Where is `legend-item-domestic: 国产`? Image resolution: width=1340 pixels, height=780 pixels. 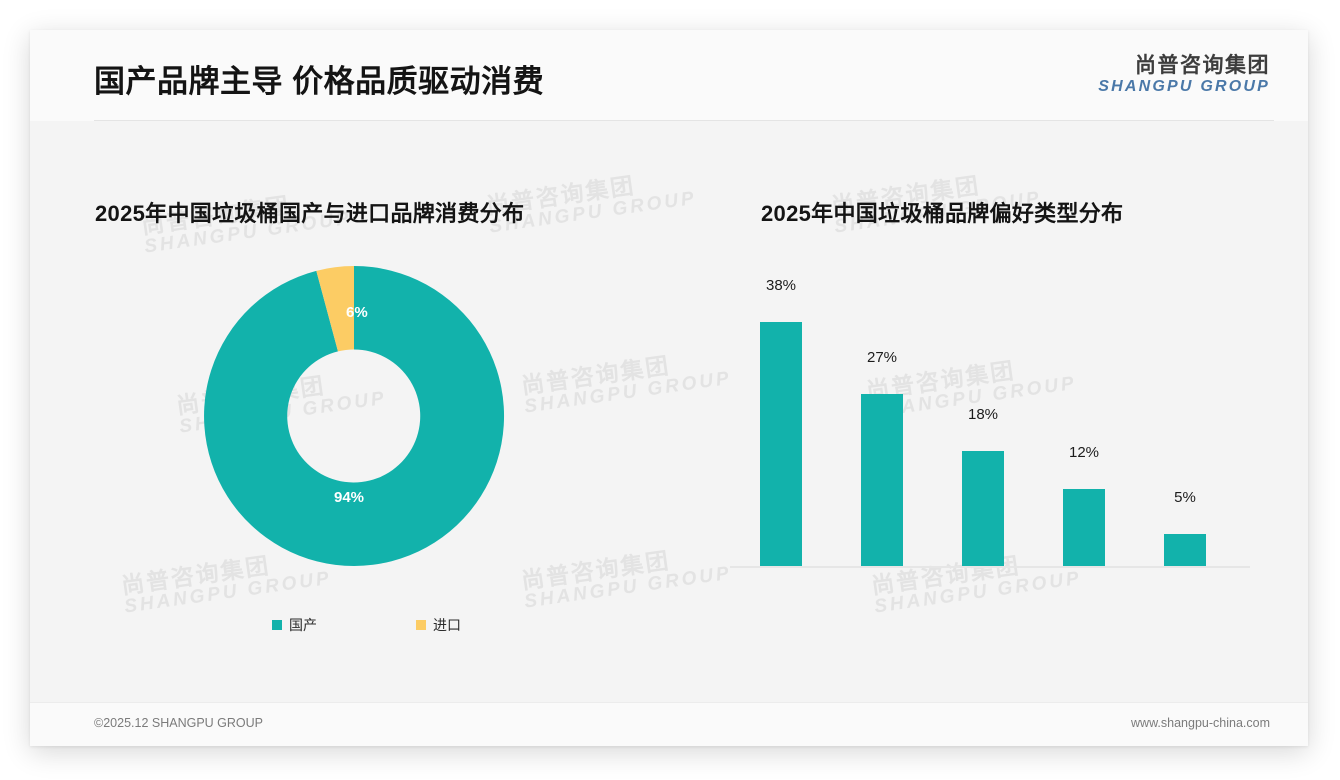 legend-item-domestic: 国产 is located at coordinates (294, 625).